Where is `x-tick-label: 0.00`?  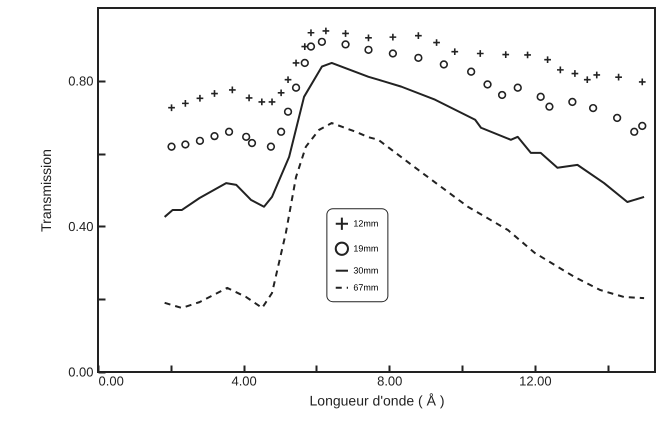 x-tick-label: 0.00 is located at coordinates (111, 381).